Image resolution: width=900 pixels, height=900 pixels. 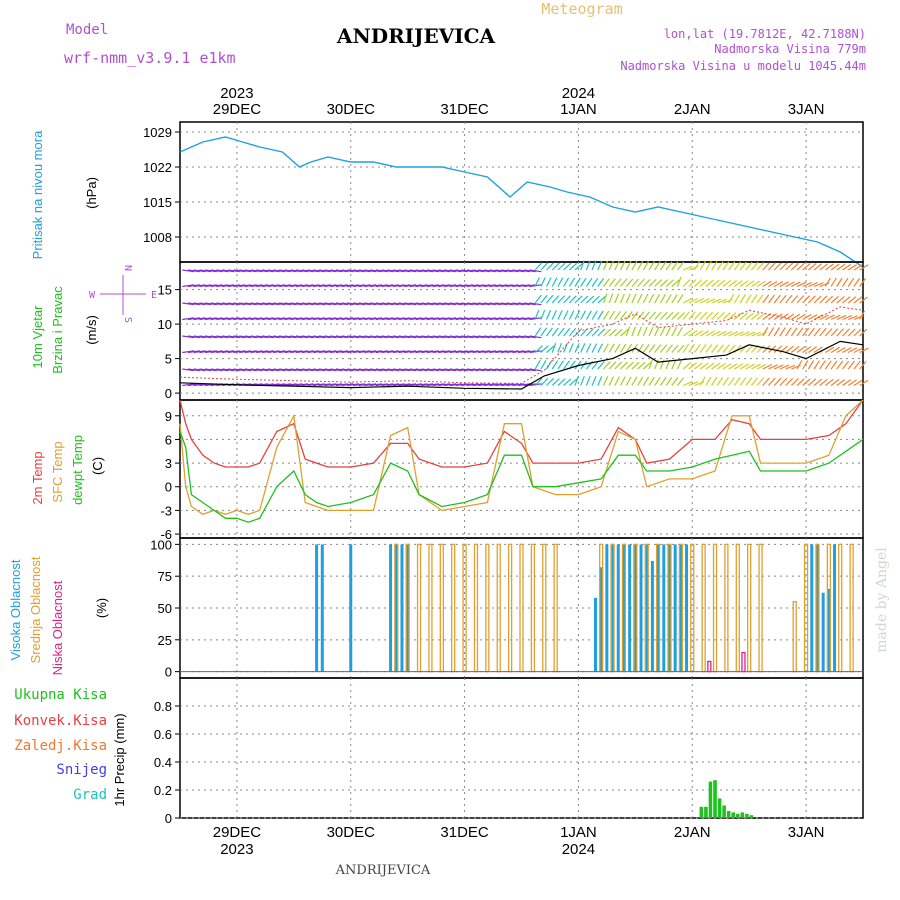 I want to click on model-elevation-label: Nadmorska Visina u modelu 1045.44m, so click(x=743, y=66).